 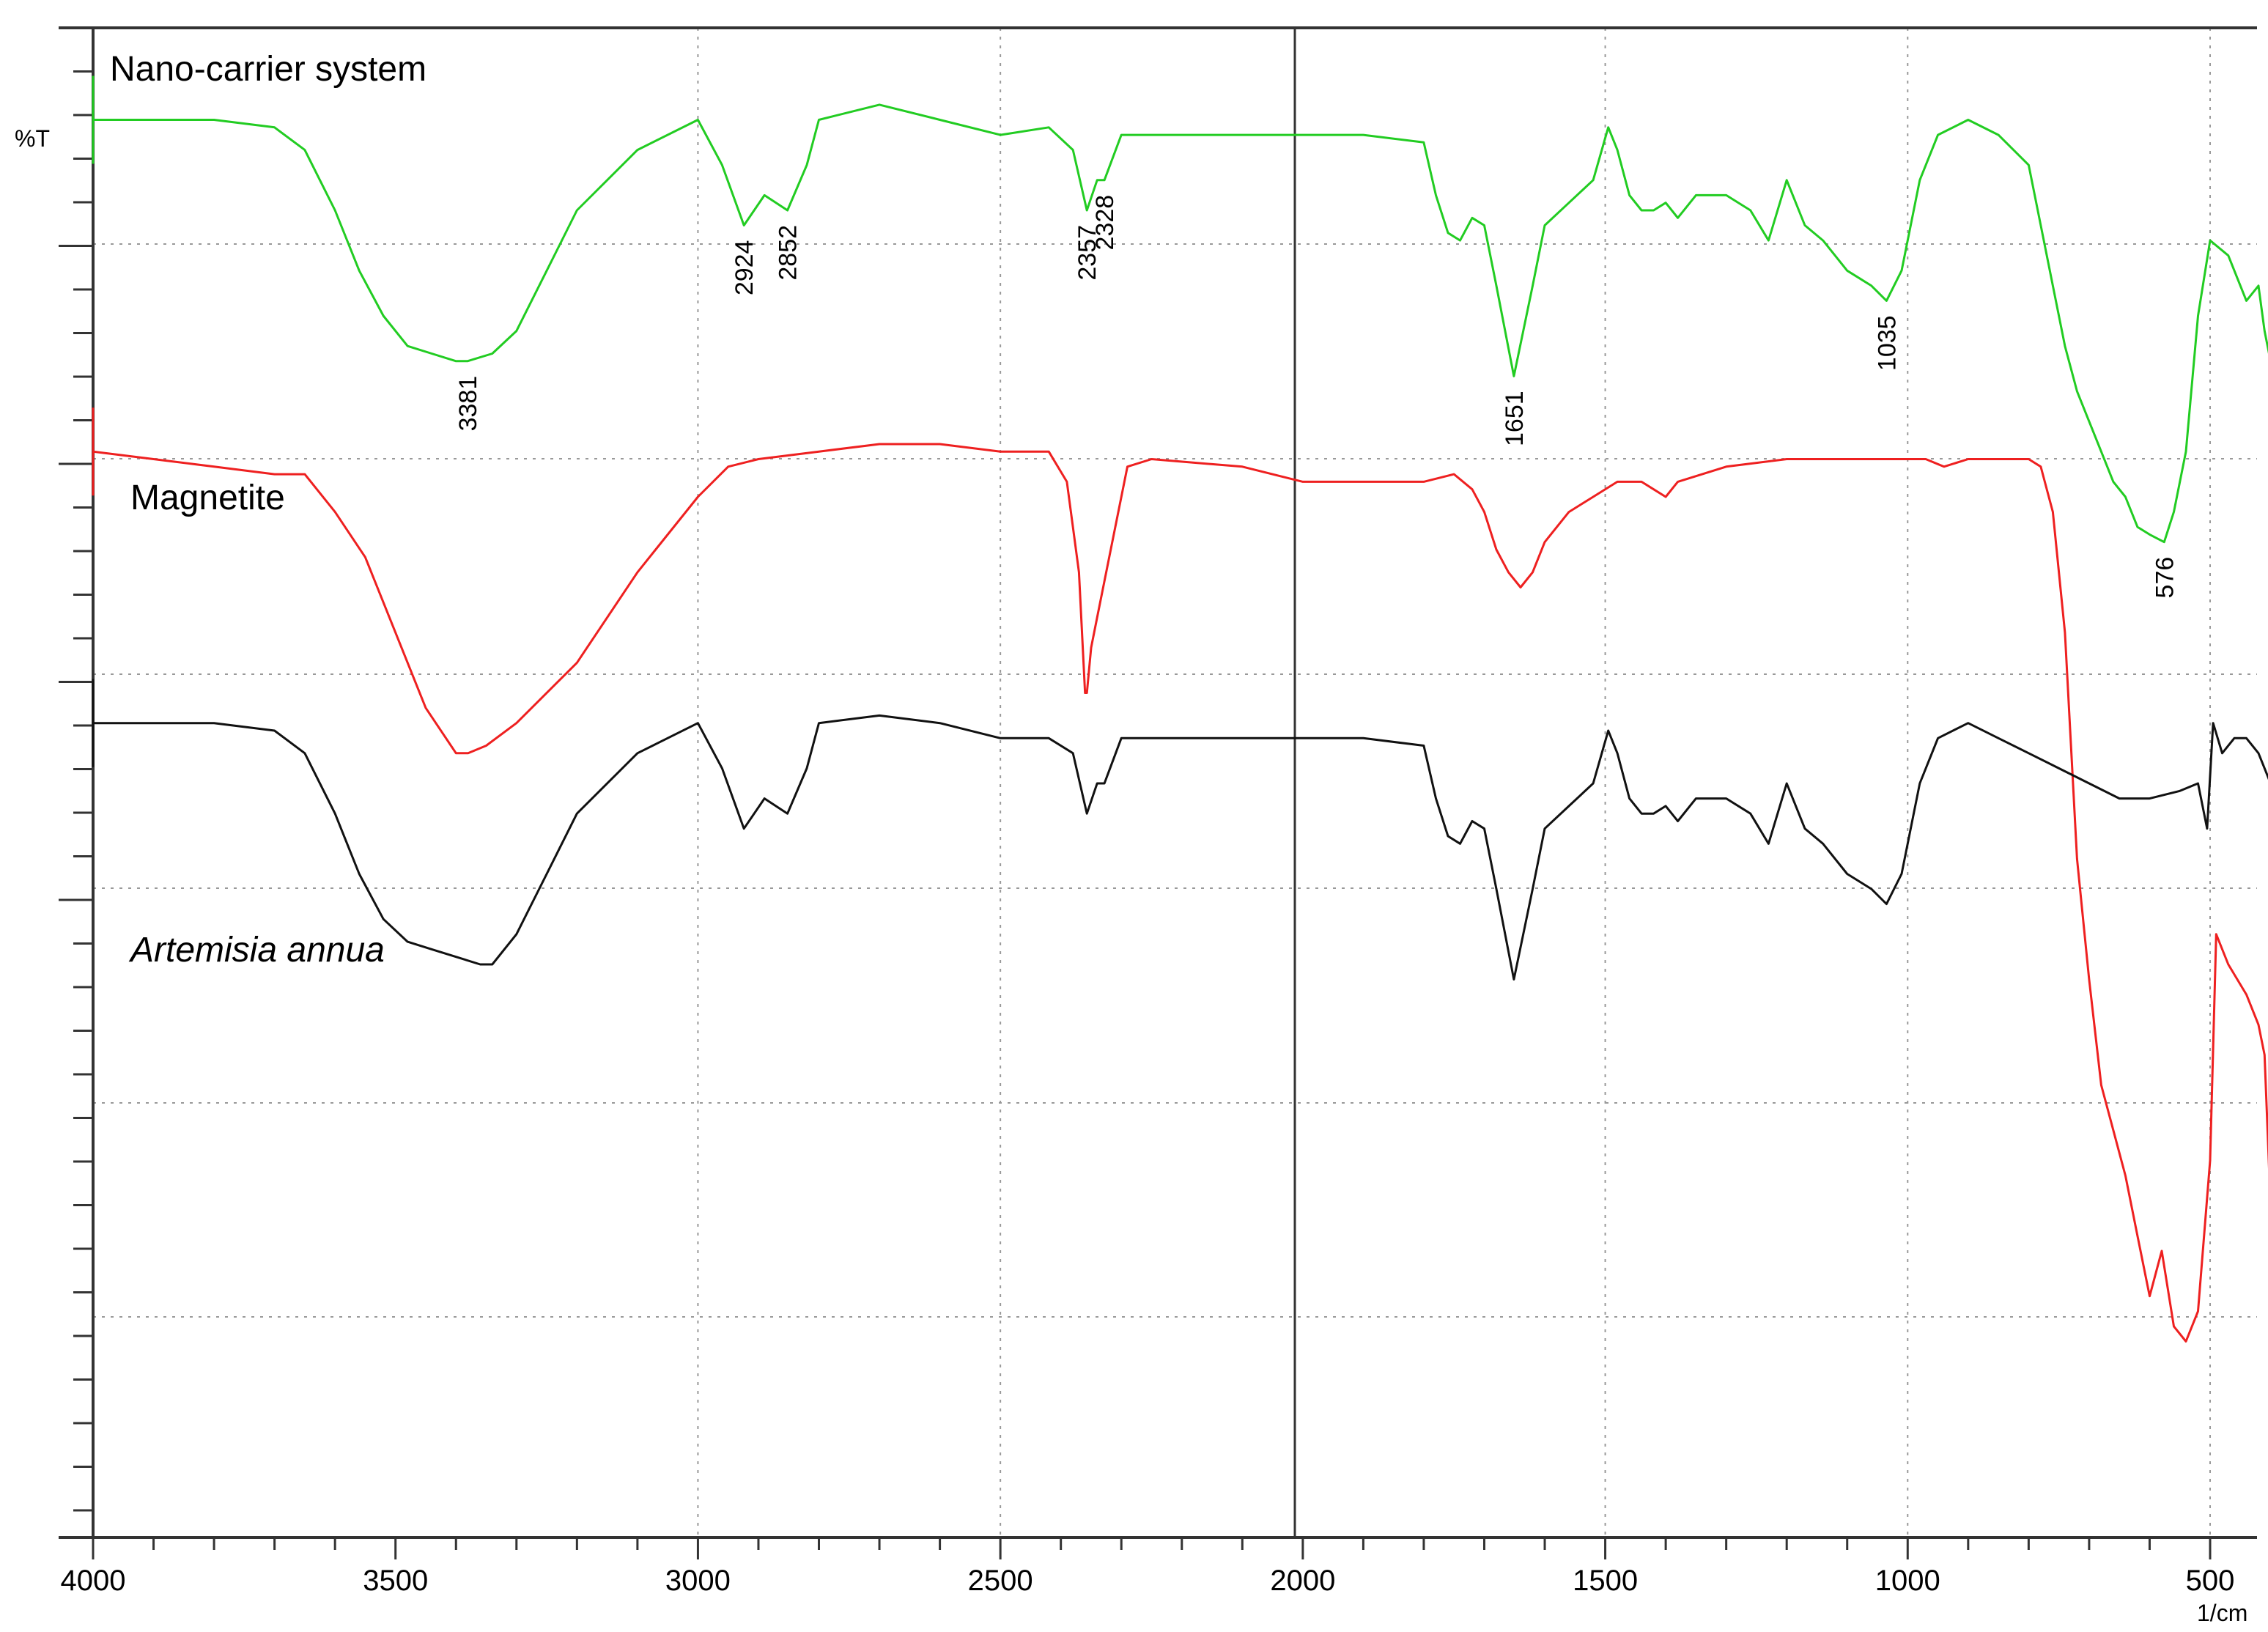 What do you see at coordinates (93, 1581) in the screenshot?
I see `x-tick-label-4000: 4000` at bounding box center [93, 1581].